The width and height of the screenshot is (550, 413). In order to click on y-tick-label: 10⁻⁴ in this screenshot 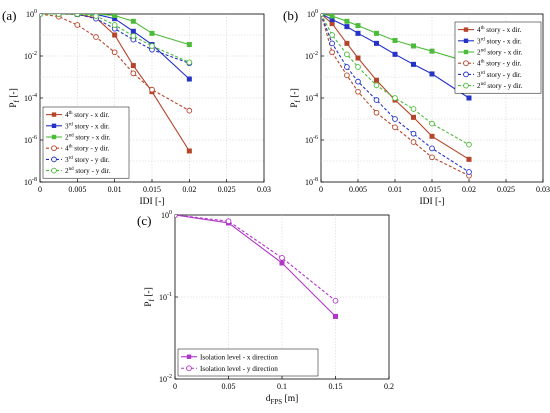, I will do `click(311, 98)`.